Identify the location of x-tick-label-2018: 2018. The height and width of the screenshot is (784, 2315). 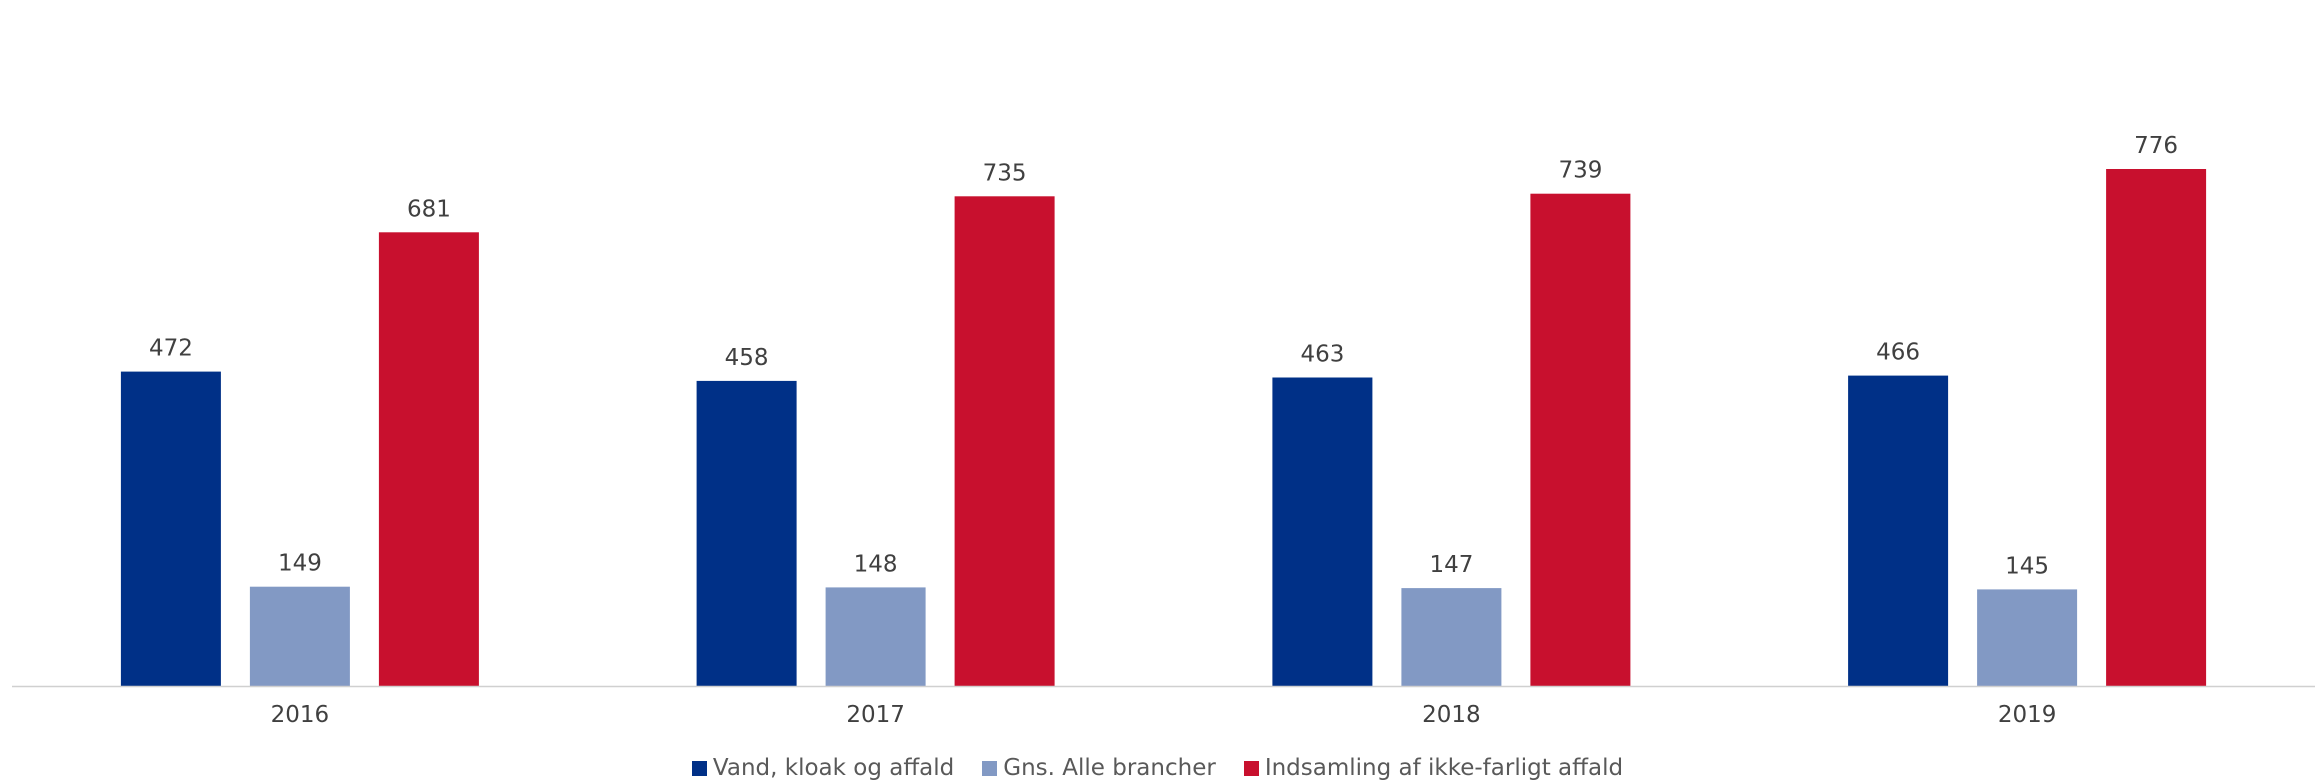
(1451, 715).